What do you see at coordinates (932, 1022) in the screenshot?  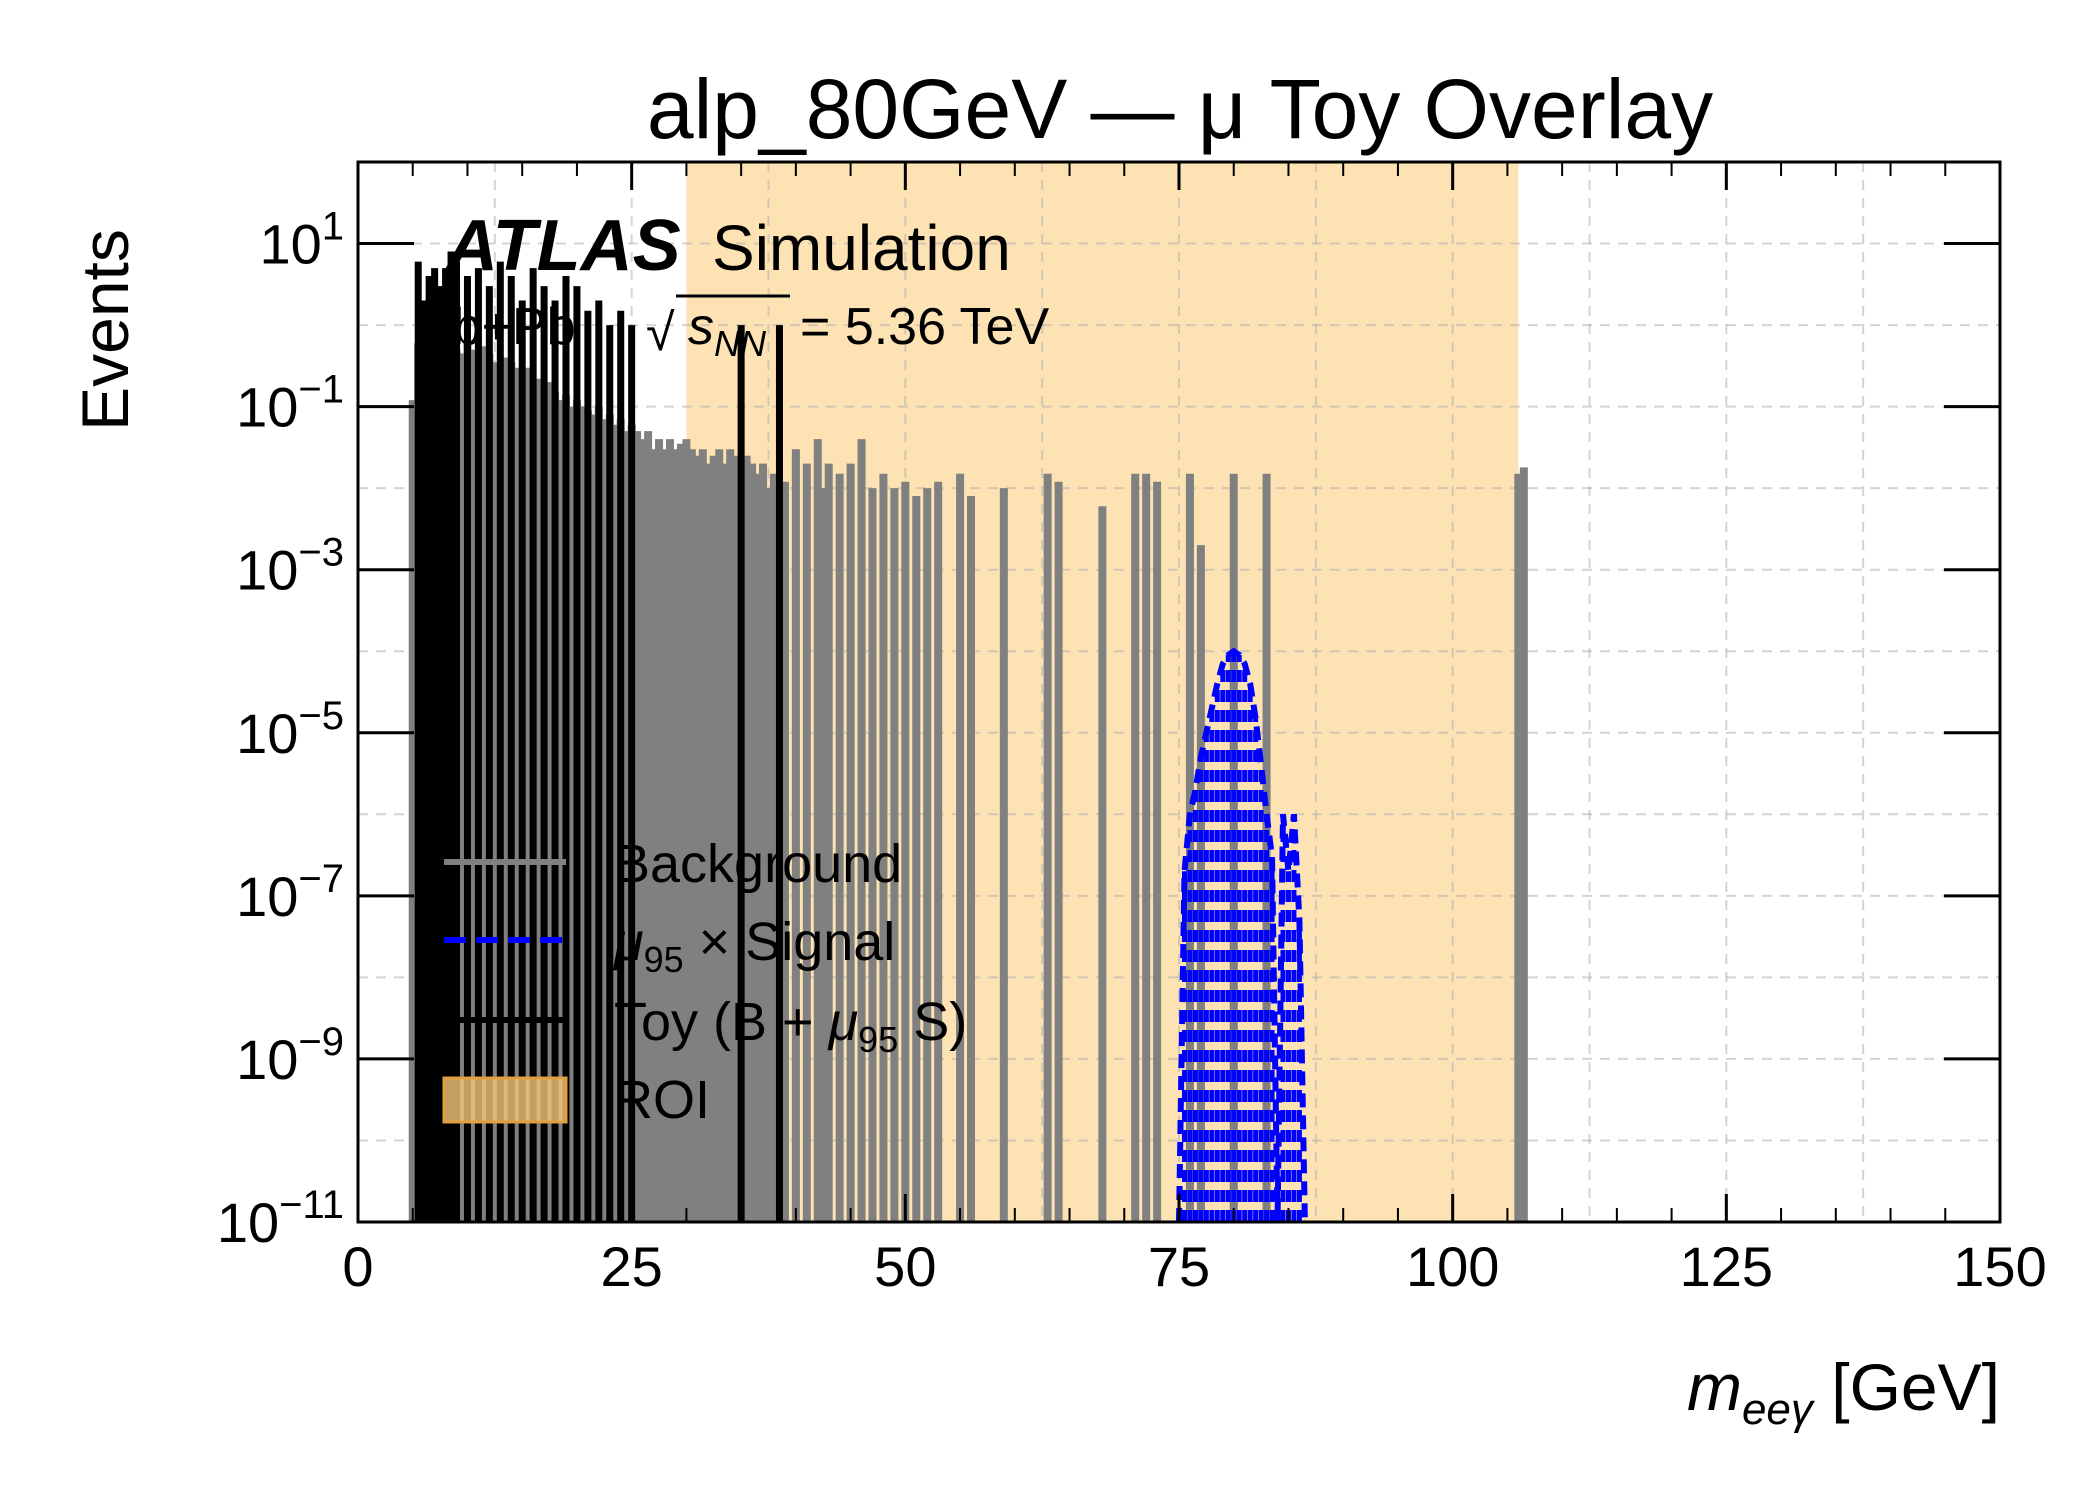 I see `legend-toy-rest: S)` at bounding box center [932, 1022].